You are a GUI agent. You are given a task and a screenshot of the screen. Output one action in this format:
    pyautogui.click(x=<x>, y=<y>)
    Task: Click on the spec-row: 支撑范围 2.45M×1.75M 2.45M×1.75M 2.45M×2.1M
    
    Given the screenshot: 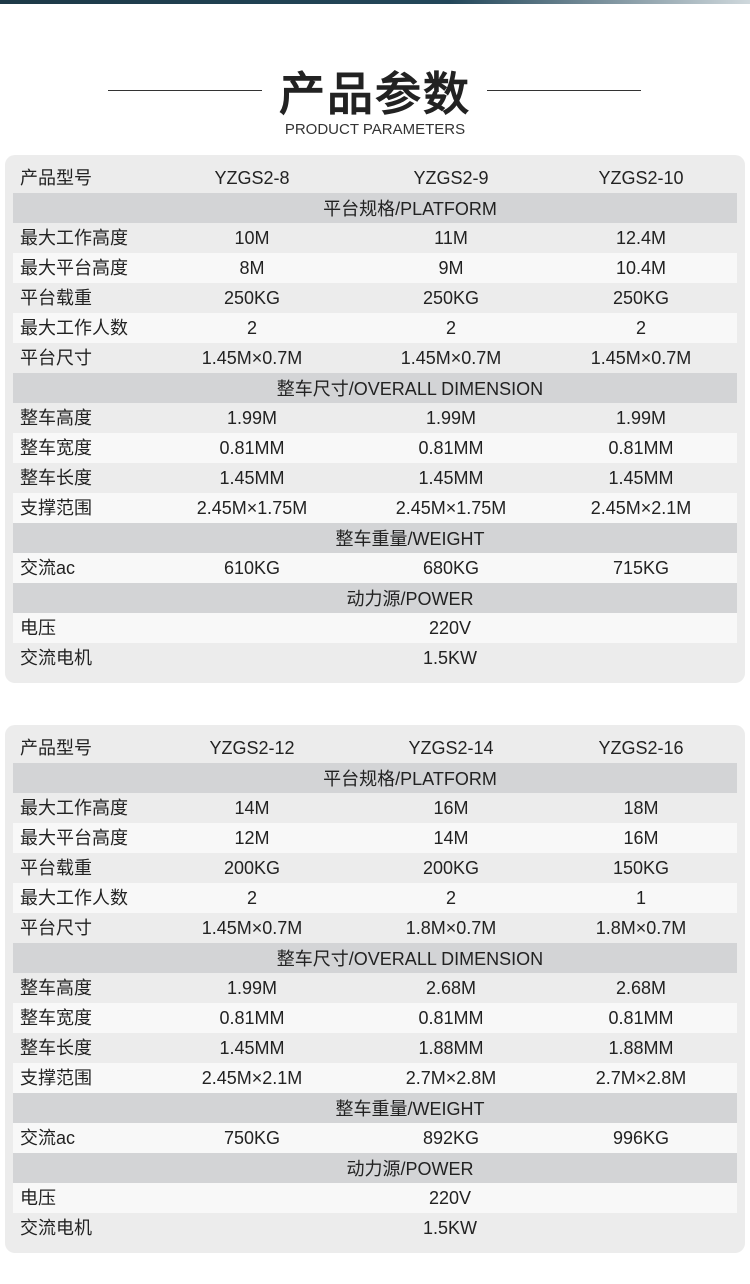 What is the action you would take?
    pyautogui.click(x=375, y=508)
    